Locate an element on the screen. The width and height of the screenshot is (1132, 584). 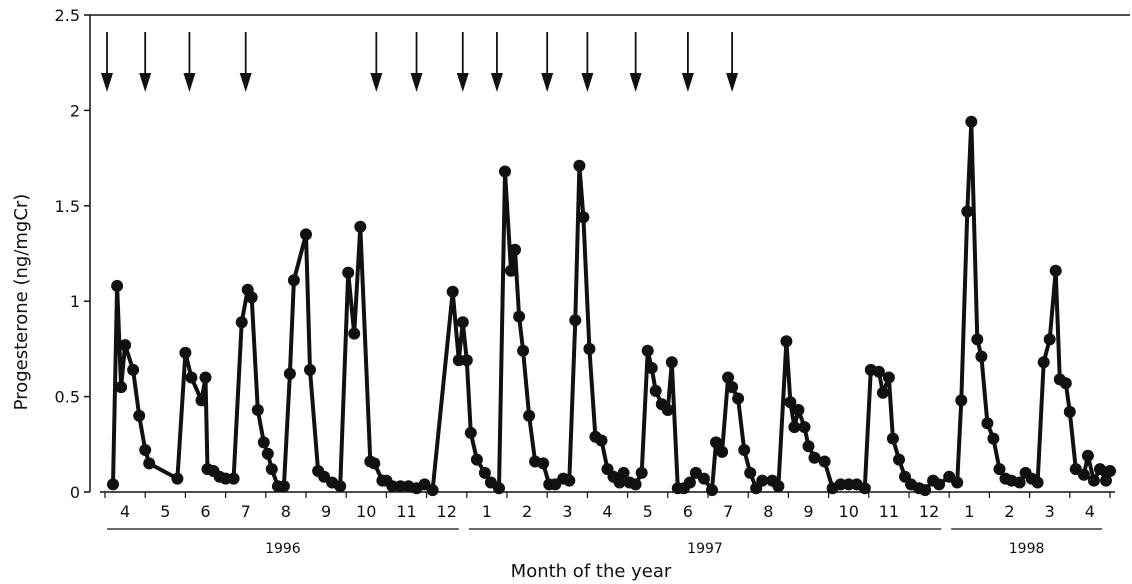
month-label: 7 is located at coordinates (728, 511).